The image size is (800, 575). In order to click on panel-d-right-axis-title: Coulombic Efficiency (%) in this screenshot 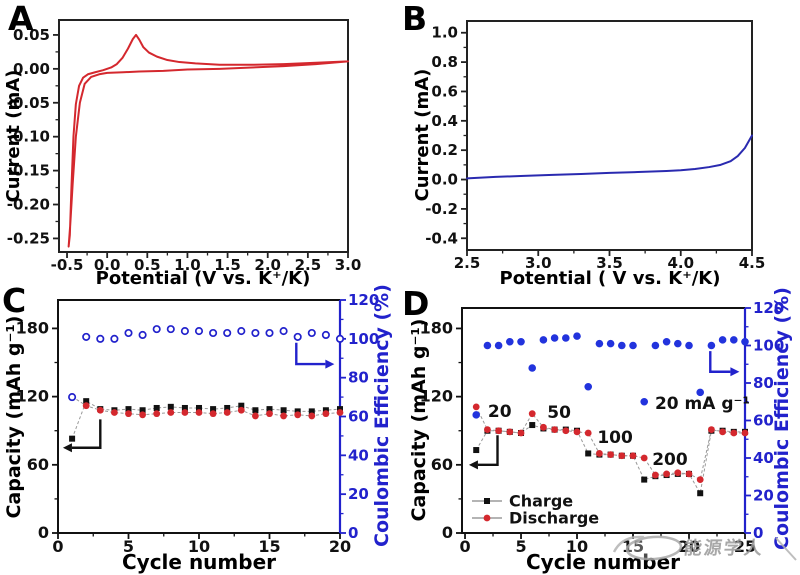, I will do `click(782, 418)`.